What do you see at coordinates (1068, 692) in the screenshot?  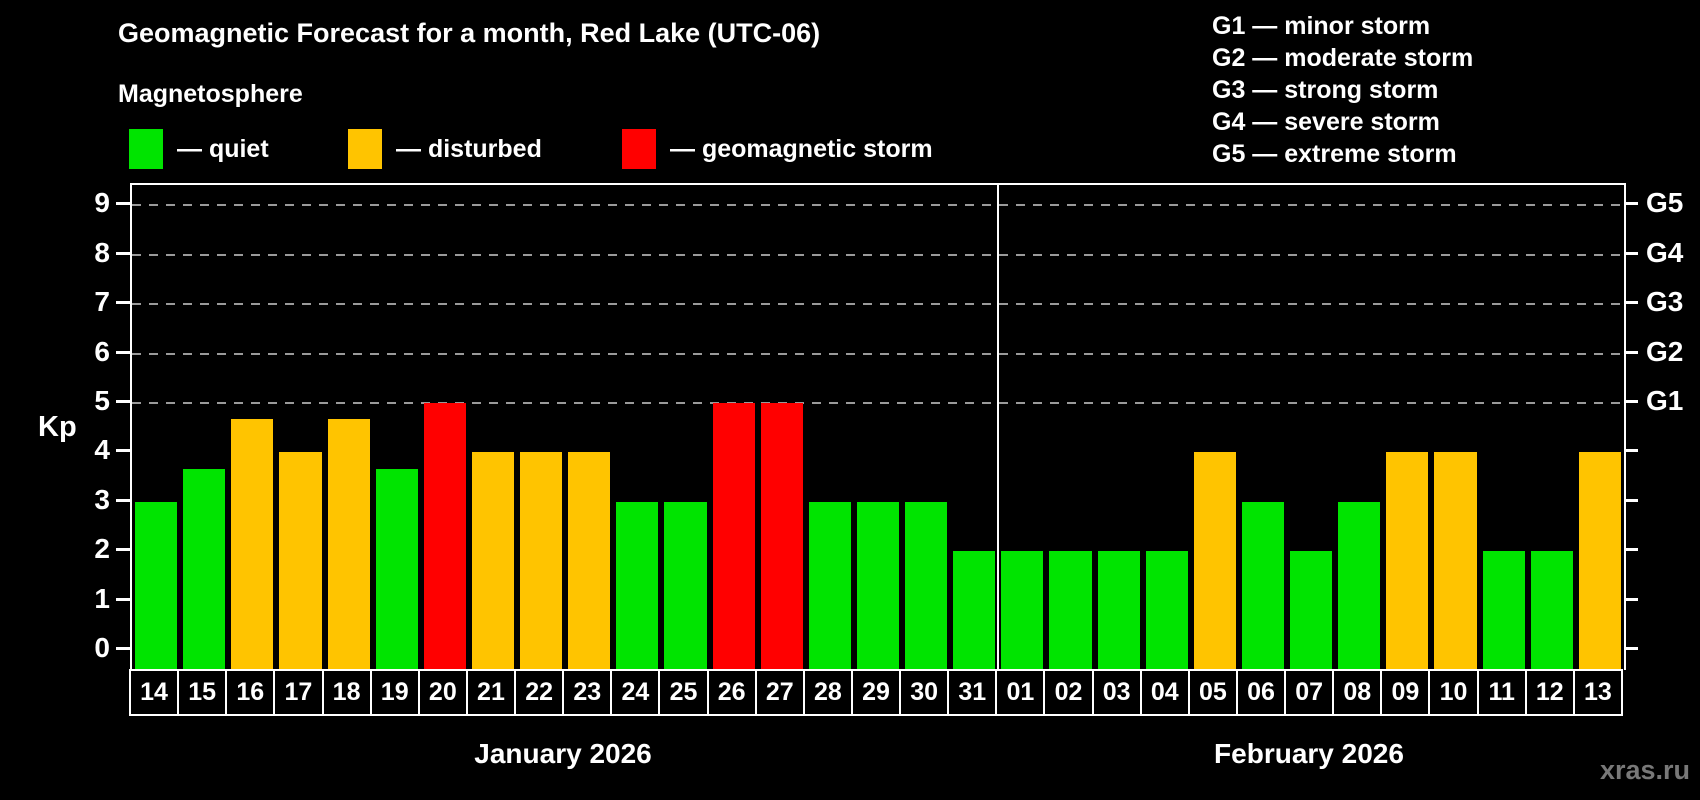 I see `day-label-02: 02` at bounding box center [1068, 692].